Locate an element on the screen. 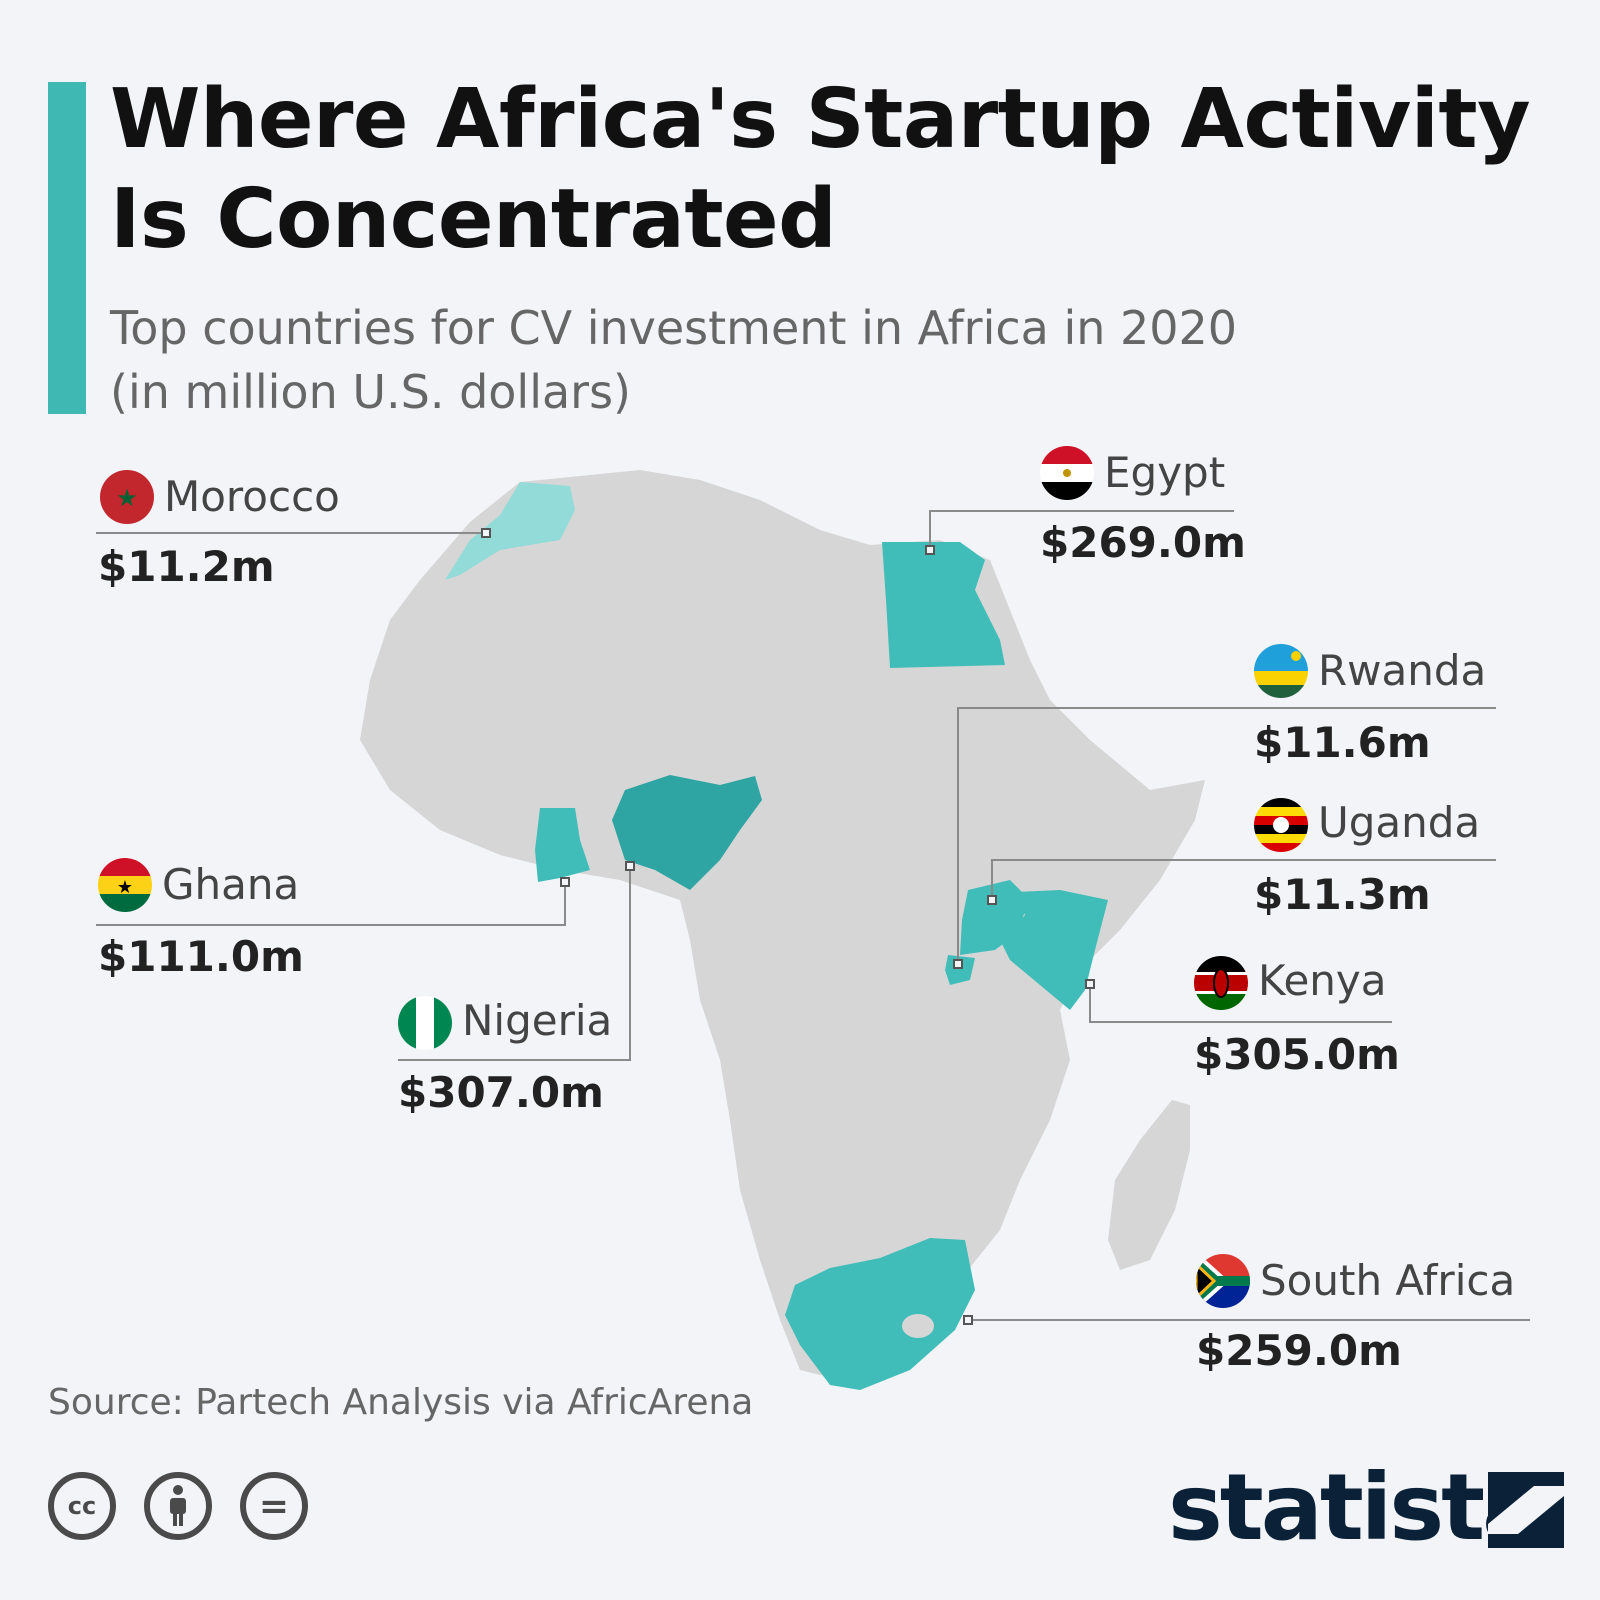 Image resolution: width=1600 pixels, height=1600 pixels. ghana-dot is located at coordinates (565, 882).